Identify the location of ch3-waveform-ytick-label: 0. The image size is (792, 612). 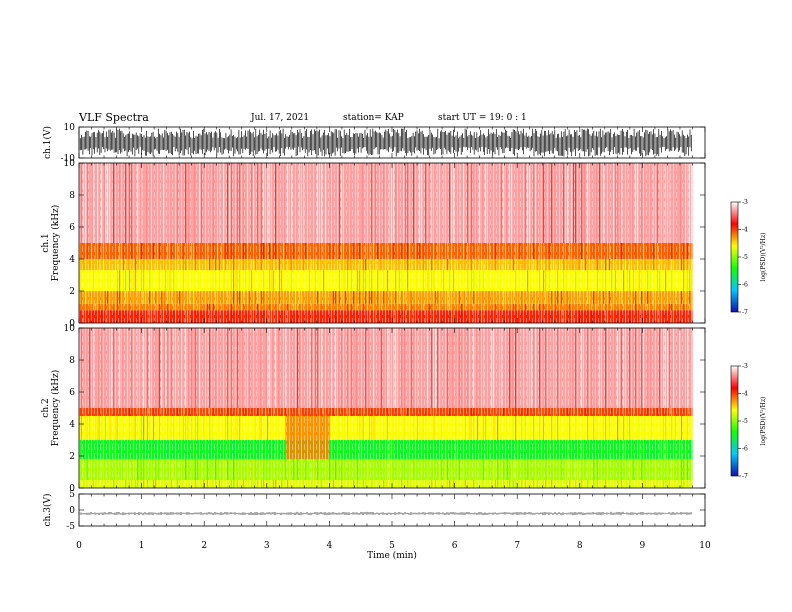
(72, 511).